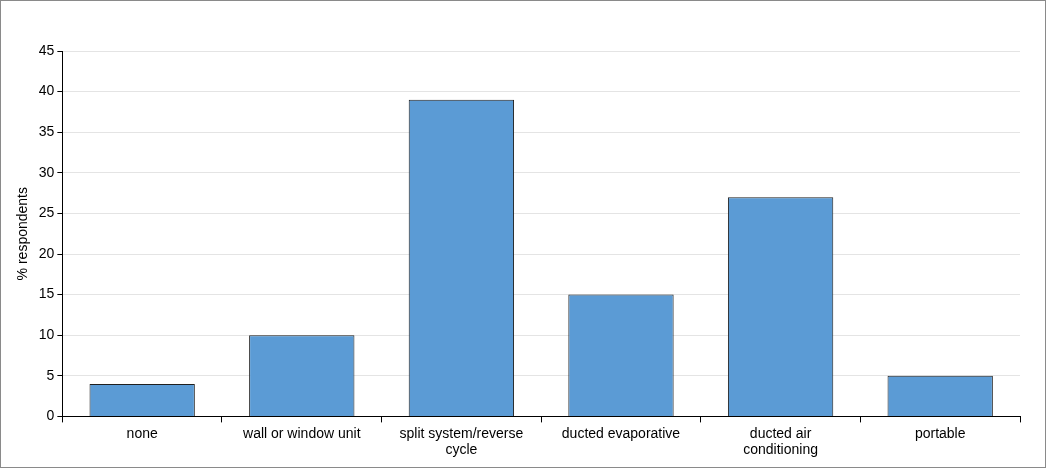 This screenshot has height=468, width=1046. I want to click on y-tick-label: 40, so click(46, 90).